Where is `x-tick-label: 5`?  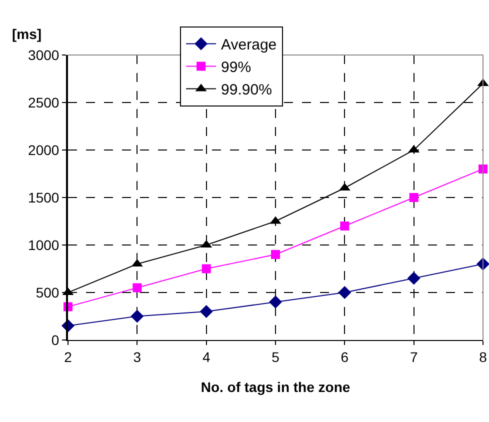
x-tick-label: 5 is located at coordinates (276, 356).